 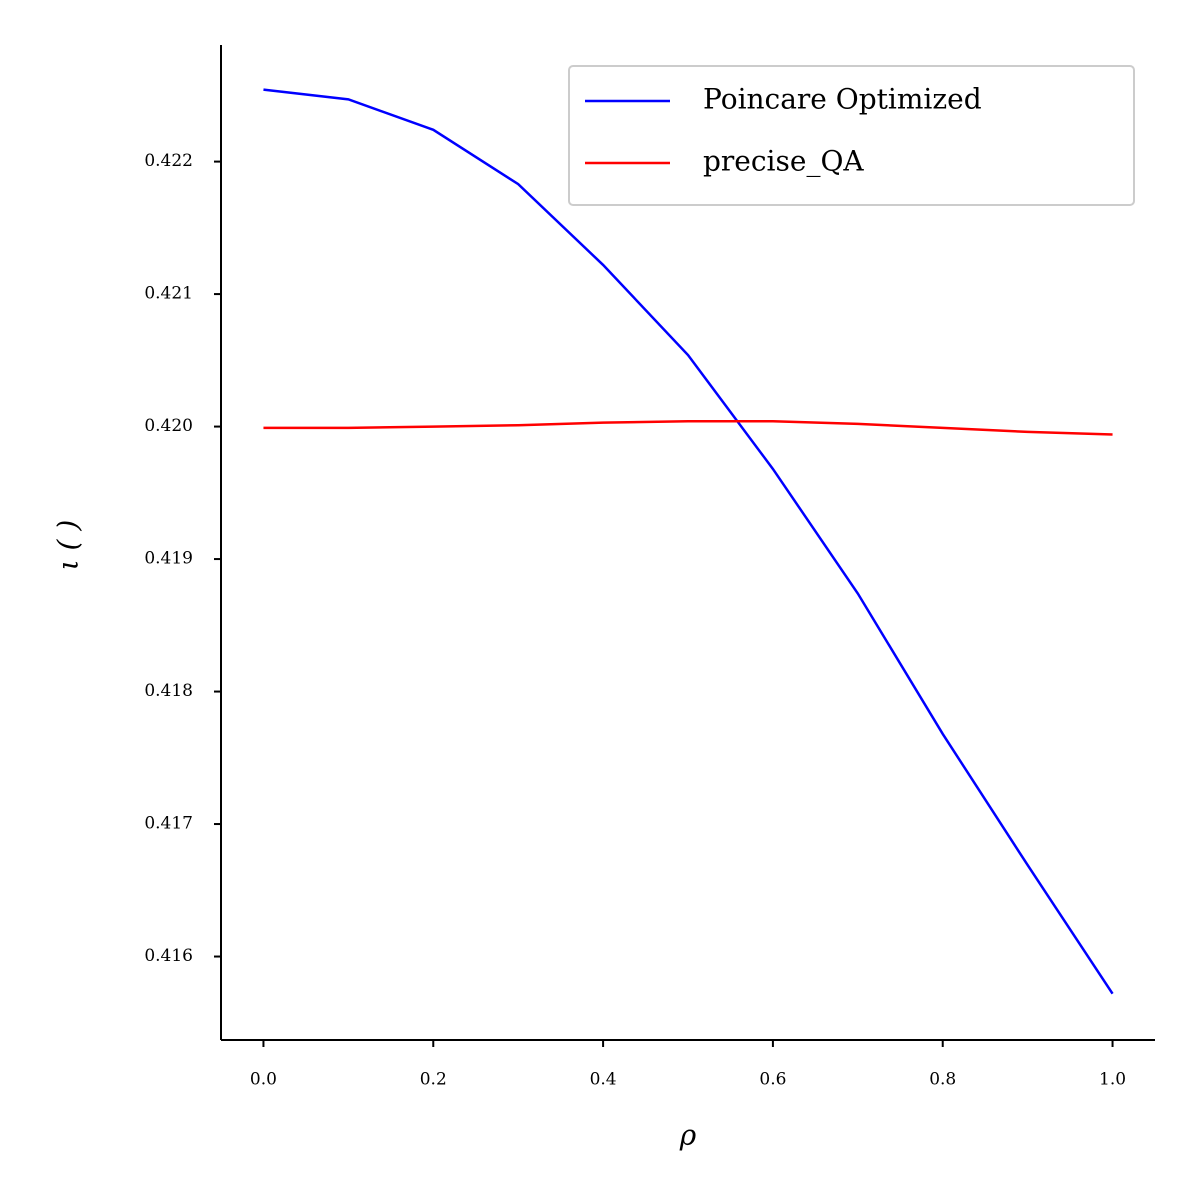 What do you see at coordinates (168, 426) in the screenshot?
I see `y-tick-label: 0.420` at bounding box center [168, 426].